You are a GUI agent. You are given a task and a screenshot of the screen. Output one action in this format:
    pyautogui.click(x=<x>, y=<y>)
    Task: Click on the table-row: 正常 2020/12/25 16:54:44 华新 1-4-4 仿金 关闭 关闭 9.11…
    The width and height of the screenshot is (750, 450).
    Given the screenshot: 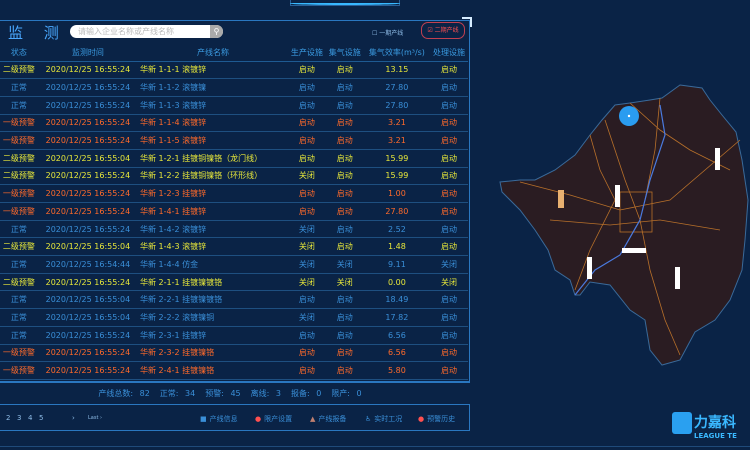 What is the action you would take?
    pyautogui.click(x=234, y=264)
    